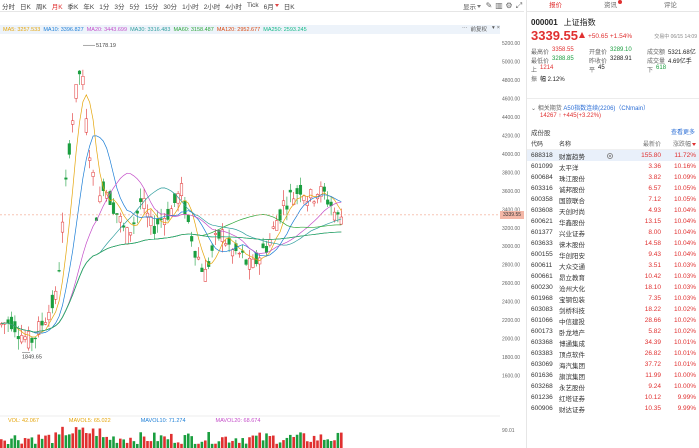 This screenshot has height=448, width=699. I want to click on table-row: 601099 太平洋 3.36 10.16%, so click(613, 166).